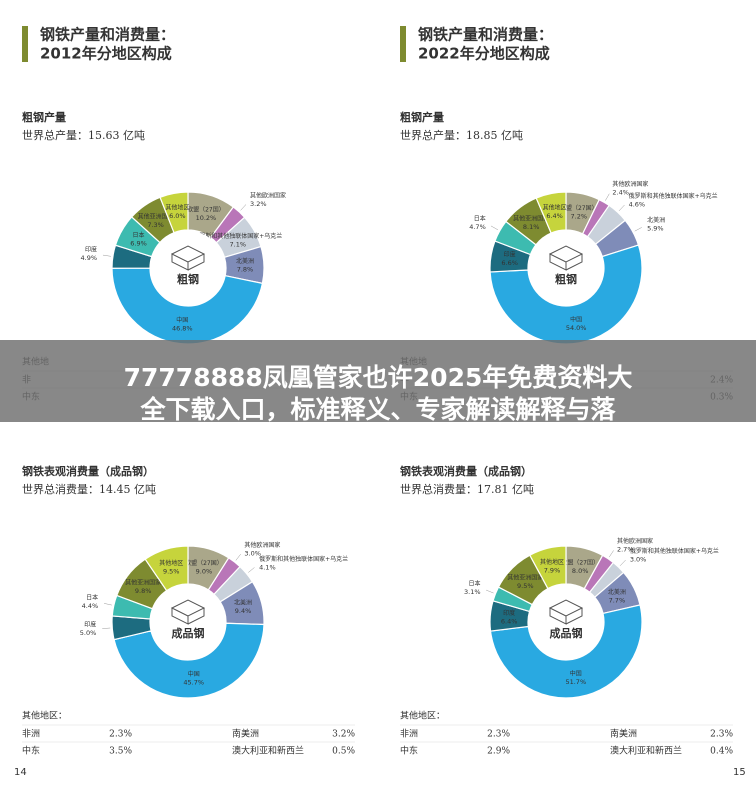 Image resolution: width=756 pixels, height=794 pixels. Describe the element at coordinates (106, 54) in the screenshot. I see `heading: 2012年分地区构成` at that location.